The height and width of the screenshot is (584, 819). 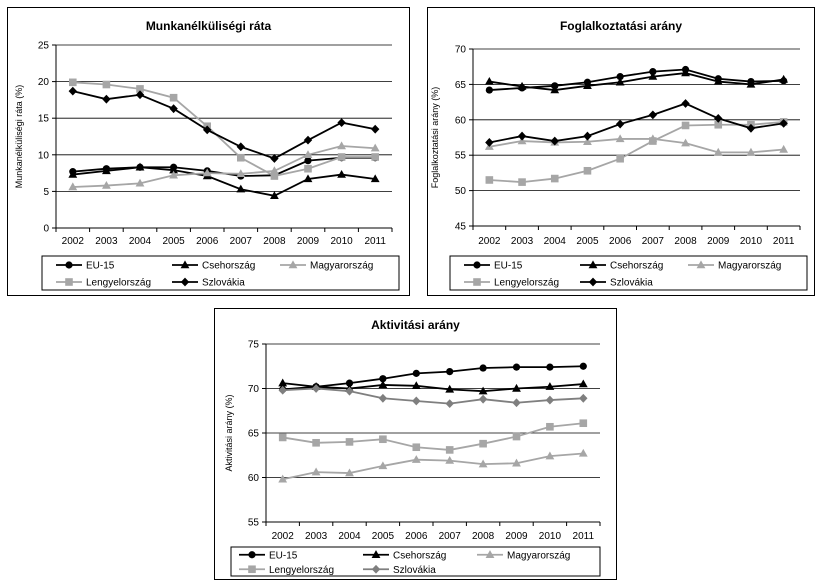 What do you see at coordinates (254, 345) in the screenshot?
I see `y-tick-label: 75` at bounding box center [254, 345].